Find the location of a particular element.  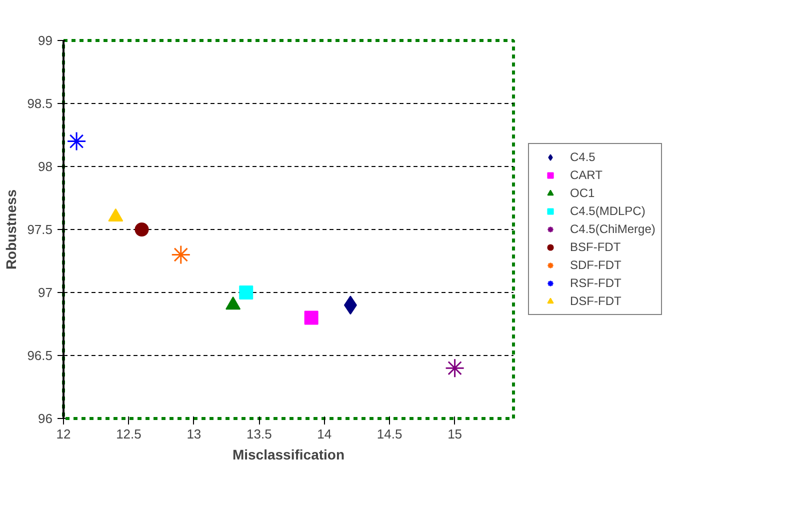

y-tick-label: 98 is located at coordinates (45, 166).